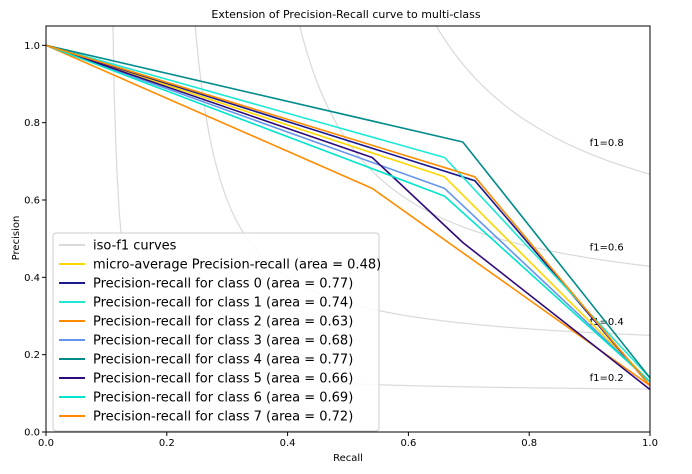  I want to click on iso-f1-curve, so click(542, 100).